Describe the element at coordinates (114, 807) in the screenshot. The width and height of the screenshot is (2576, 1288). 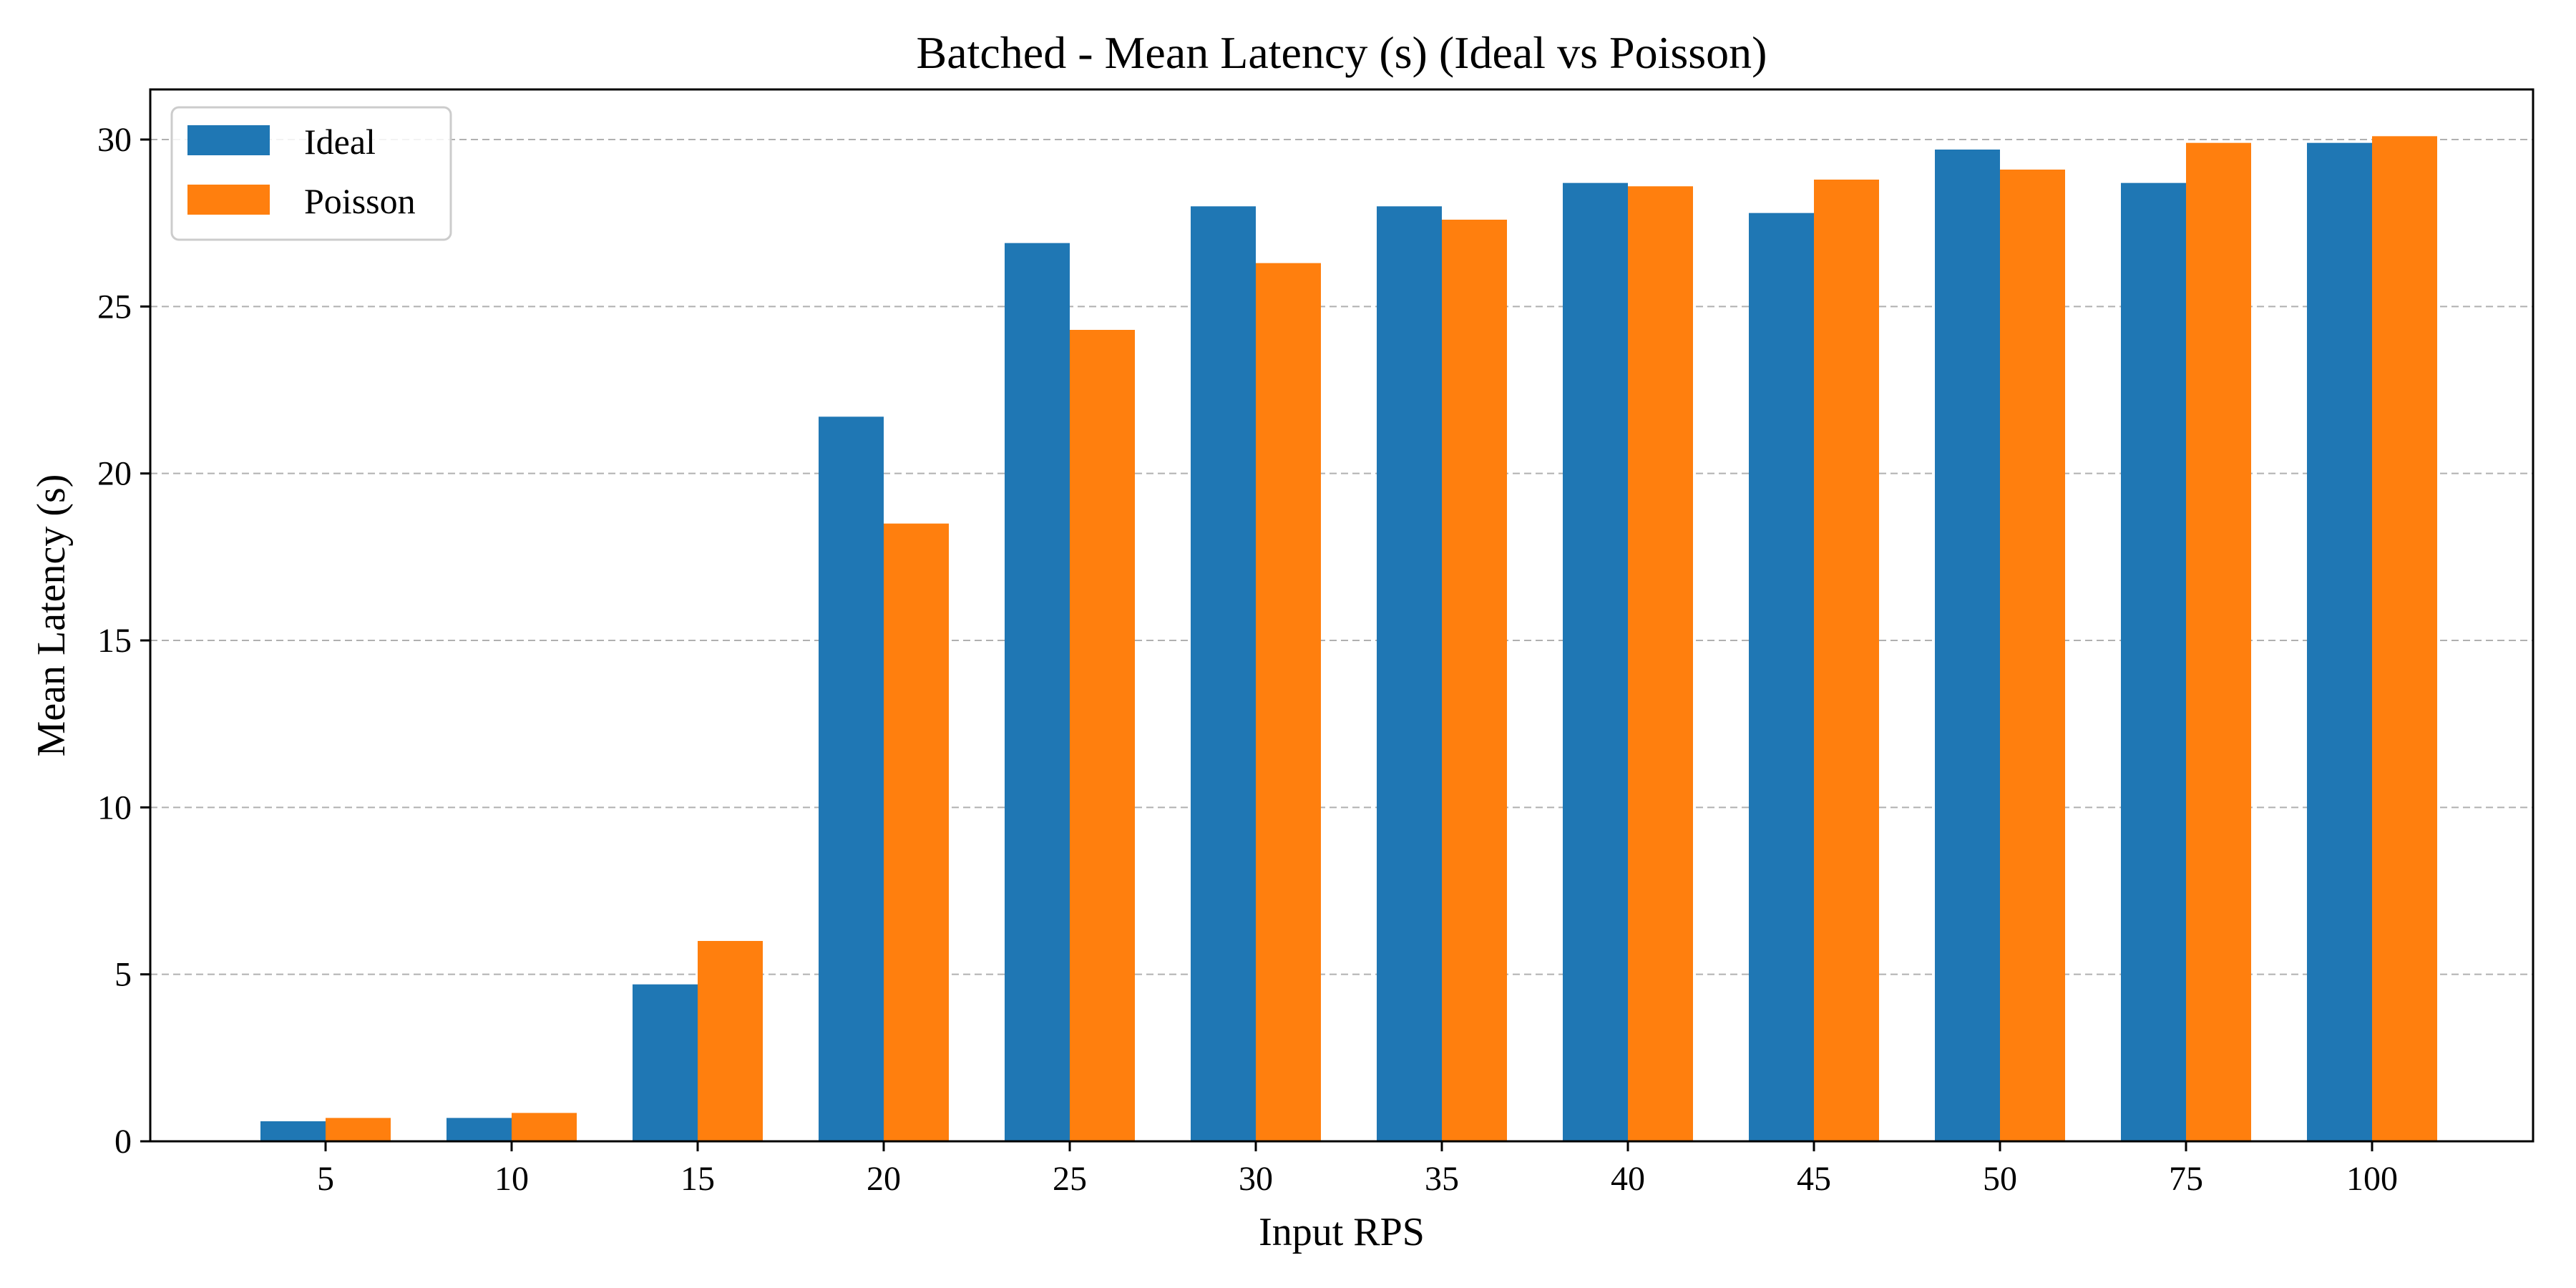
I see `y-tick-label: 10` at that location.